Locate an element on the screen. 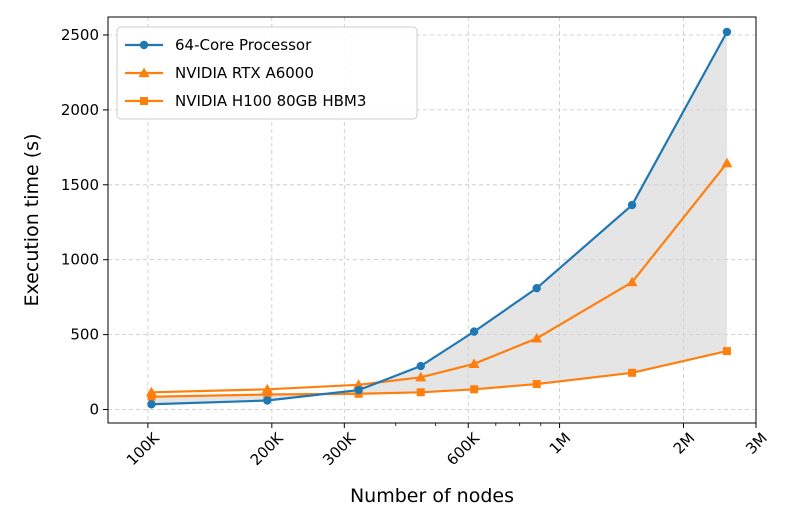  y-axis-label: Execution time (s) is located at coordinates (32, 220).